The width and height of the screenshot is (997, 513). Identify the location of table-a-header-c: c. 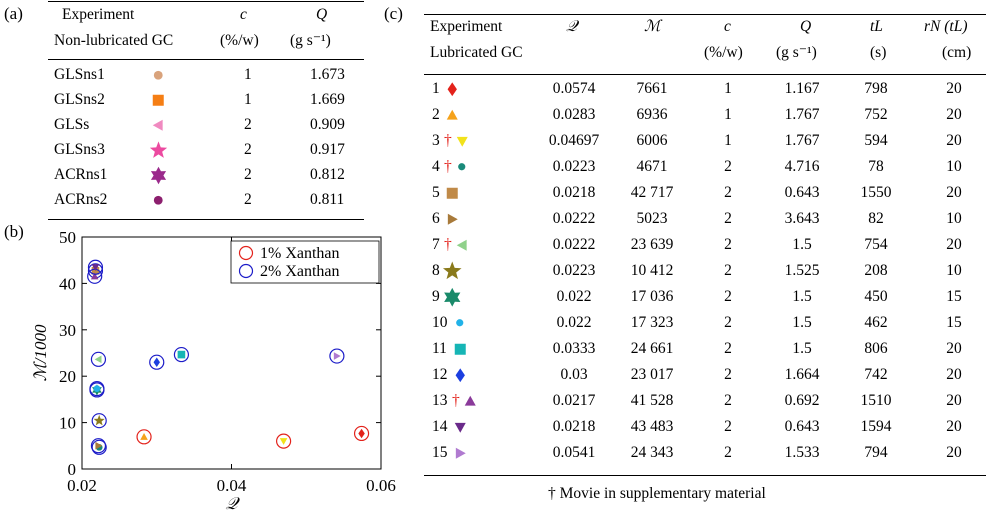
(243, 14).